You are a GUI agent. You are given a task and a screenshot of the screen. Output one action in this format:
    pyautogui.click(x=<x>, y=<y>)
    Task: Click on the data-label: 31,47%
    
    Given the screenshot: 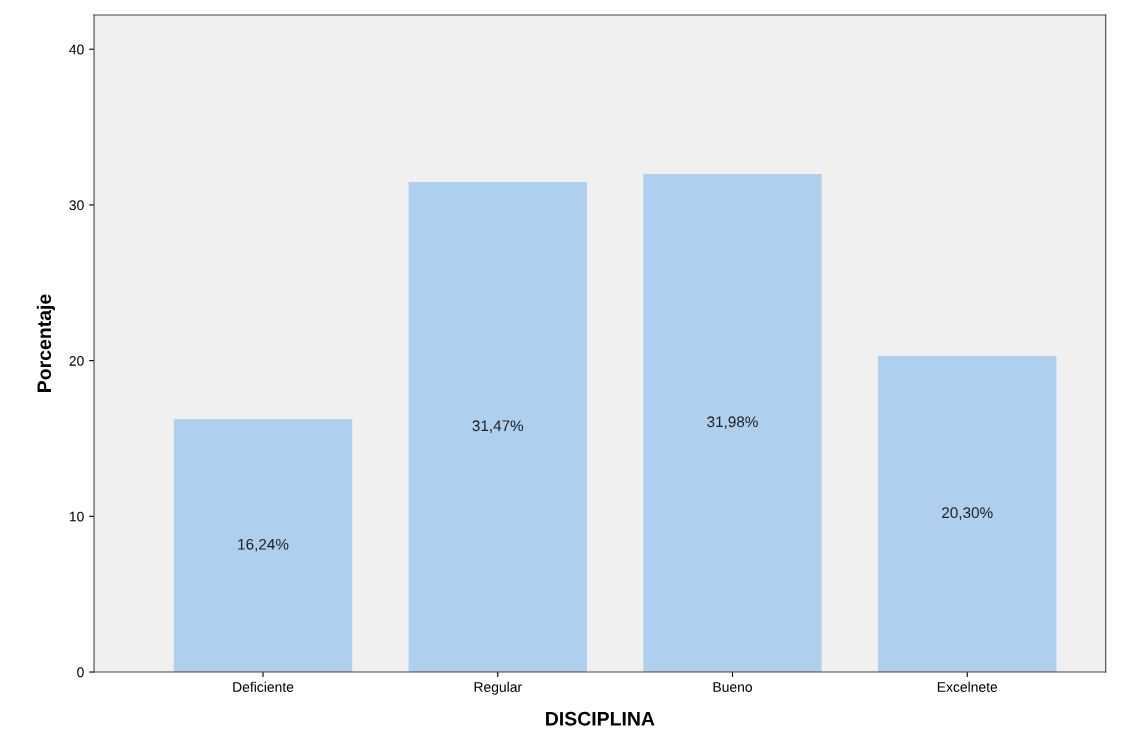 What is the action you would take?
    pyautogui.click(x=498, y=426)
    